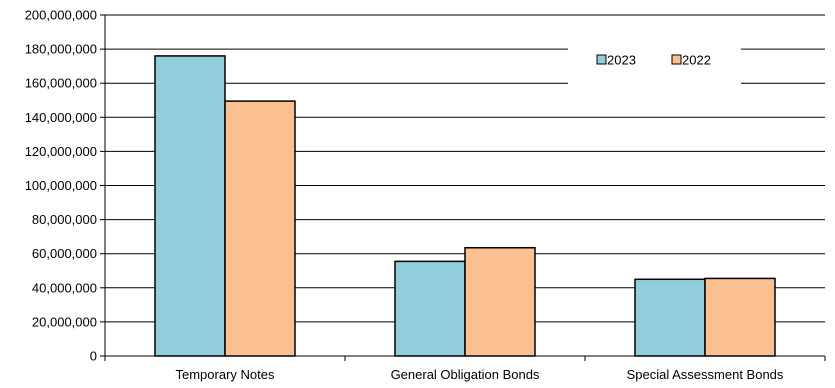 The height and width of the screenshot is (388, 835). I want to click on y-tick-label: 0, so click(93, 356).